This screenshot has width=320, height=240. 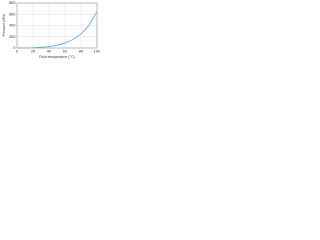 I want to click on y-tick-label: 400, so click(x=12, y=25).